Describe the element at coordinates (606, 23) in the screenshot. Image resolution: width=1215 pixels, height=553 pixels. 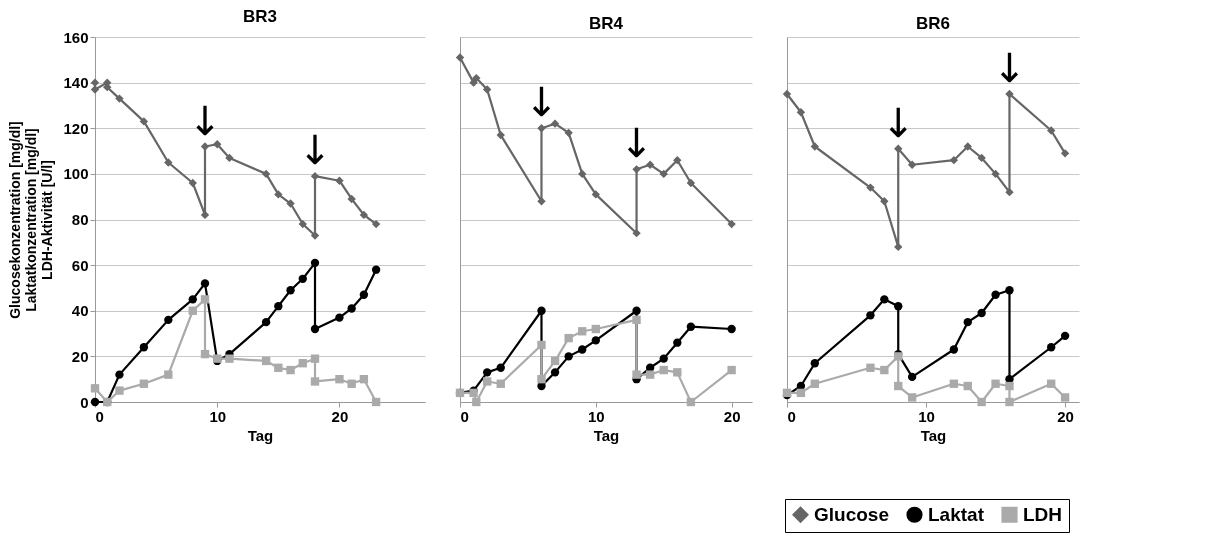
I see `chart-title: BR4` at that location.